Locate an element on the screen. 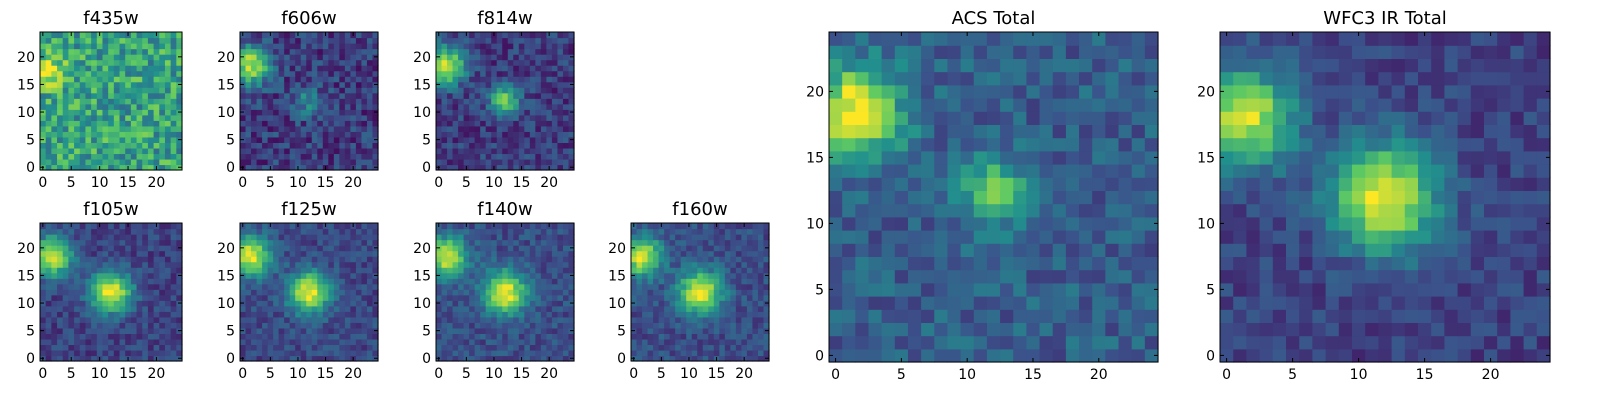  y-tick-label: 15 is located at coordinates (422, 276).